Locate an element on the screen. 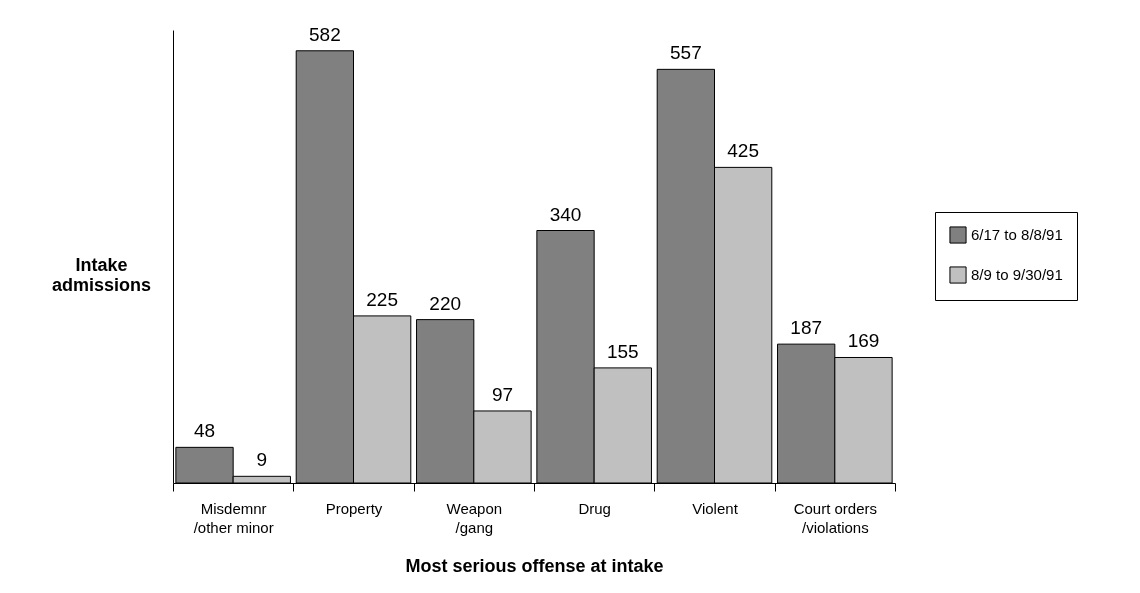 Image resolution: width=1140 pixels, height=593 pixels. legend-label: 8/9 to 9/30/91 is located at coordinates (1017, 274).